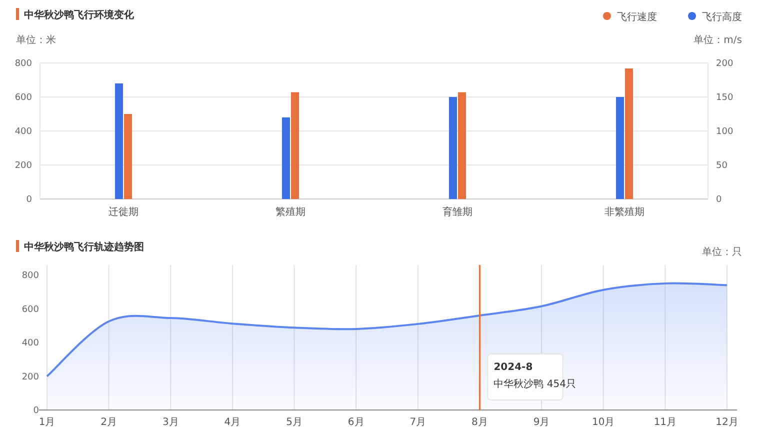 This screenshot has height=427, width=758. I want to click on x-tick-label: 4月, so click(232, 422).